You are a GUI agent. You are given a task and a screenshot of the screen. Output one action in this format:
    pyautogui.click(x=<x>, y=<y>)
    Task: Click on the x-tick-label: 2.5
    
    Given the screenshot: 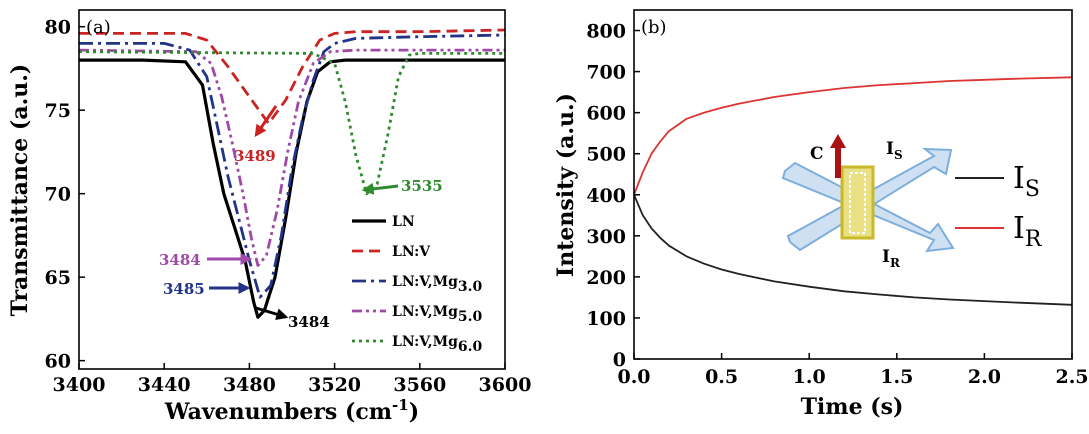 What is the action you would take?
    pyautogui.click(x=1071, y=377)
    